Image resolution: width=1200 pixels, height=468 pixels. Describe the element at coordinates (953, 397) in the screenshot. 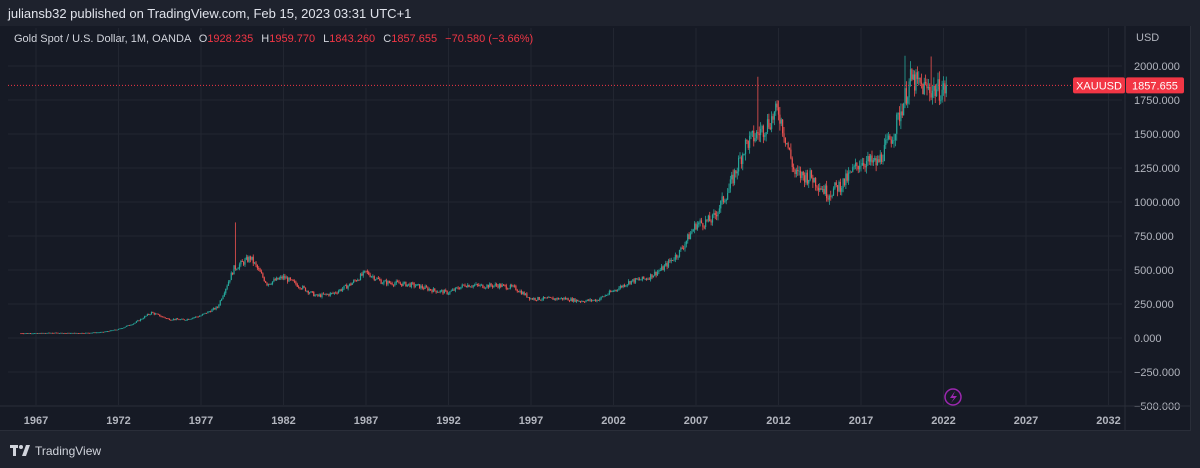

I see `lightning-icon` at that location.